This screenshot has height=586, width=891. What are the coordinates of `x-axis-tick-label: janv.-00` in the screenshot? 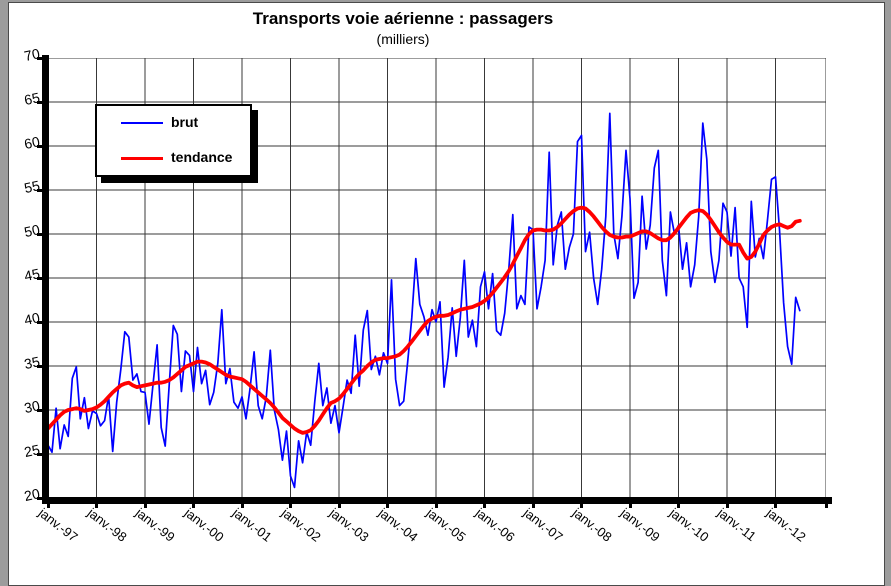 It's located at (204, 525).